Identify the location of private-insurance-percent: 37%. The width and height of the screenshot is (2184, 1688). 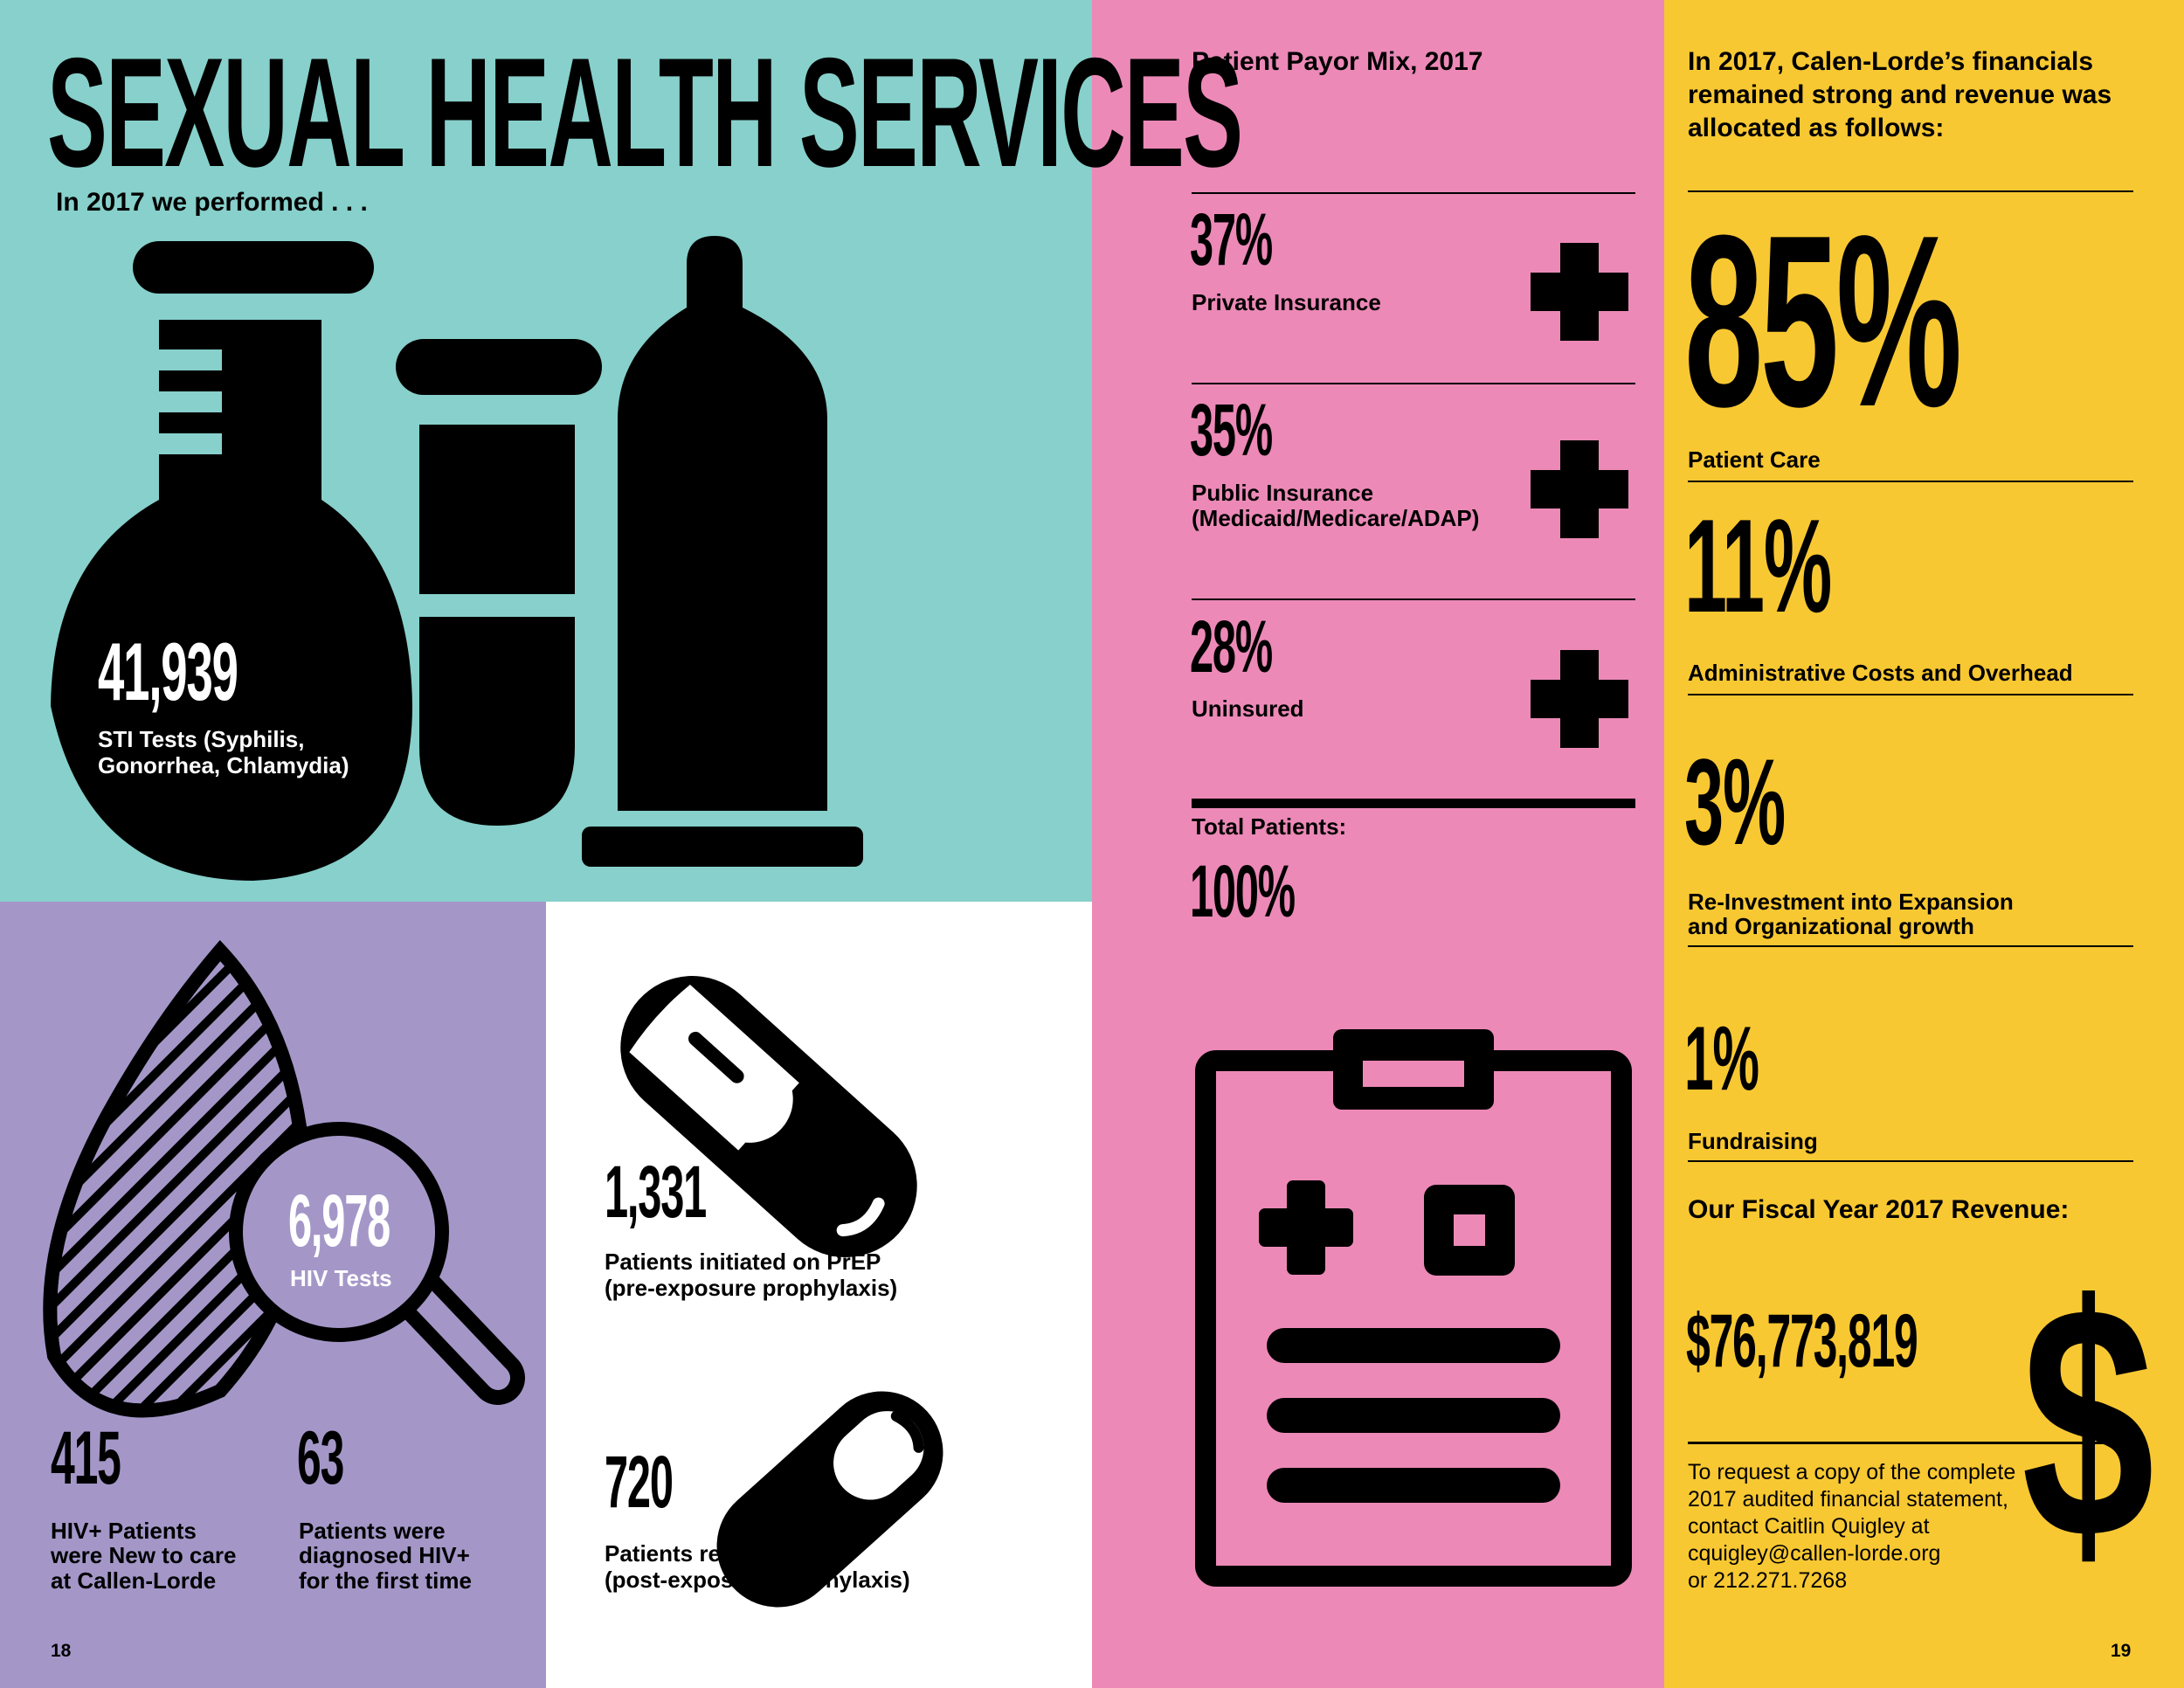
(1231, 239).